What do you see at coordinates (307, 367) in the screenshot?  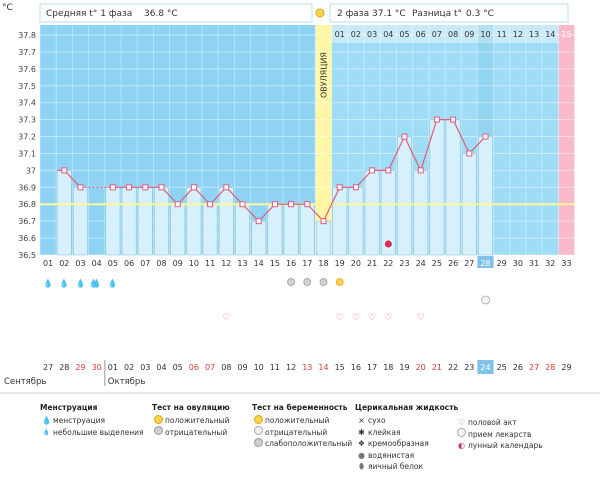 I see `calendar-date: 13` at bounding box center [307, 367].